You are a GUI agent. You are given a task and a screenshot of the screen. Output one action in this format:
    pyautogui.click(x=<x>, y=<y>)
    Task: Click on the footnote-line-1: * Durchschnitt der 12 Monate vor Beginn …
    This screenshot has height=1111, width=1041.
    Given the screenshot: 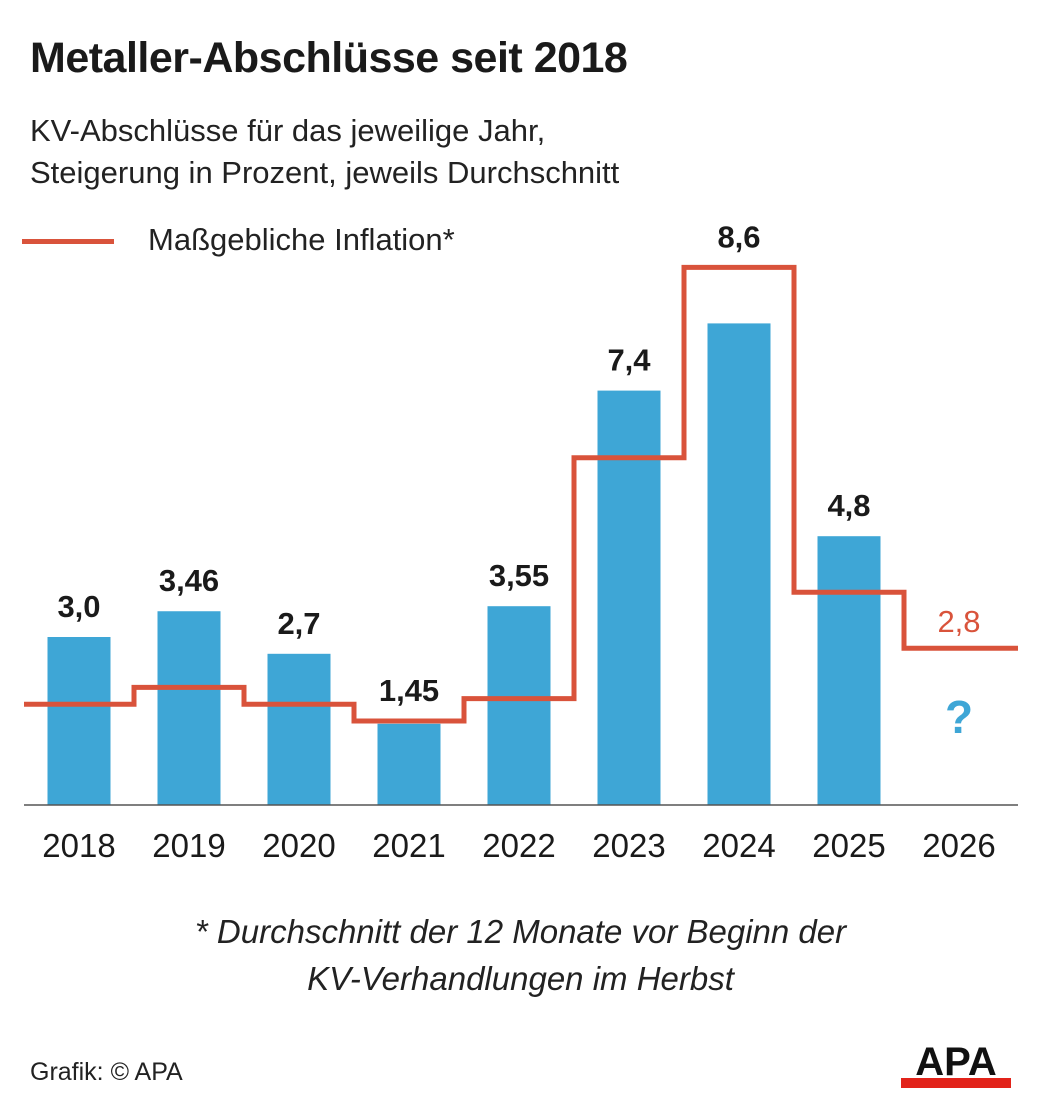 What is the action you would take?
    pyautogui.click(x=520, y=931)
    